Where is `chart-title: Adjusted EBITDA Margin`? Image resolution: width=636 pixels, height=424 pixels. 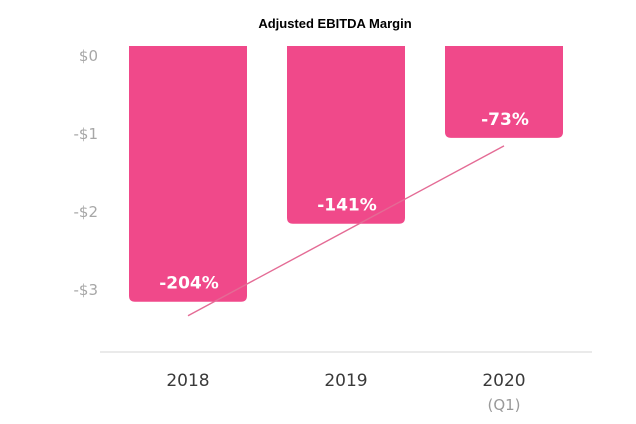 chart-title: Adjusted EBITDA Margin is located at coordinates (334, 23).